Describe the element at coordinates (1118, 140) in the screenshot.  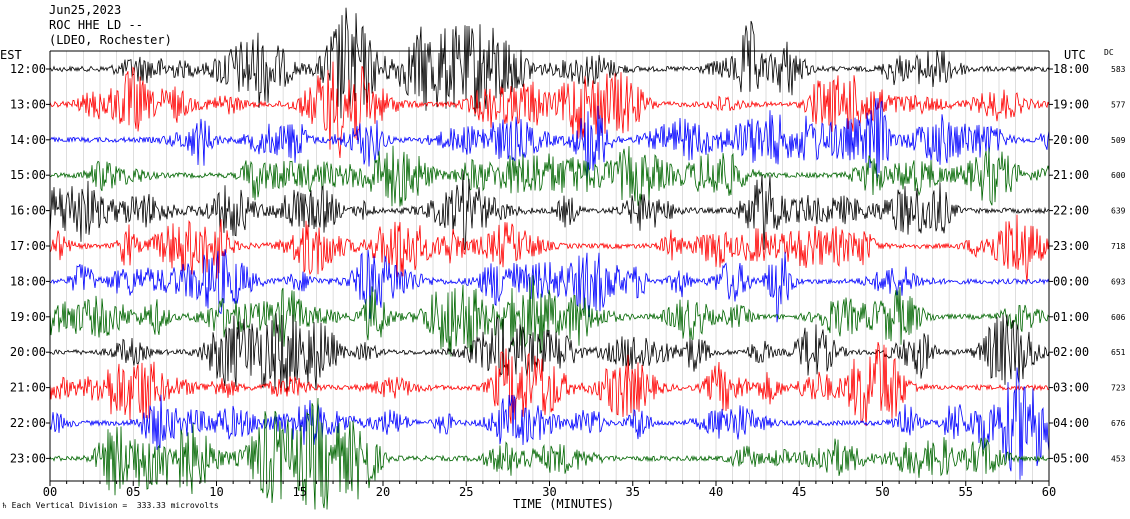
I see `dc-value: 509` at that location.